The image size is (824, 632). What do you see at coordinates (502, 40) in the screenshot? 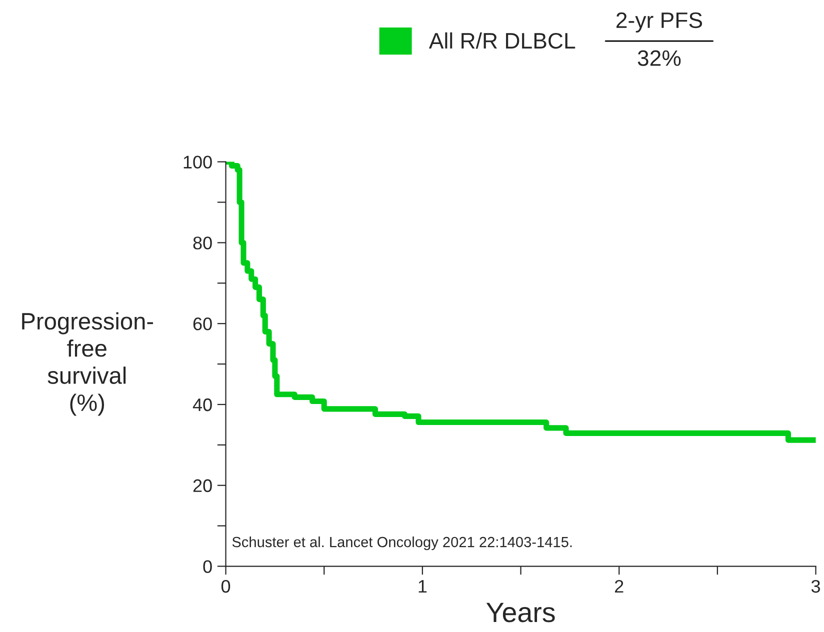
I see `legend-label: All R/R DLBCL` at bounding box center [502, 40].